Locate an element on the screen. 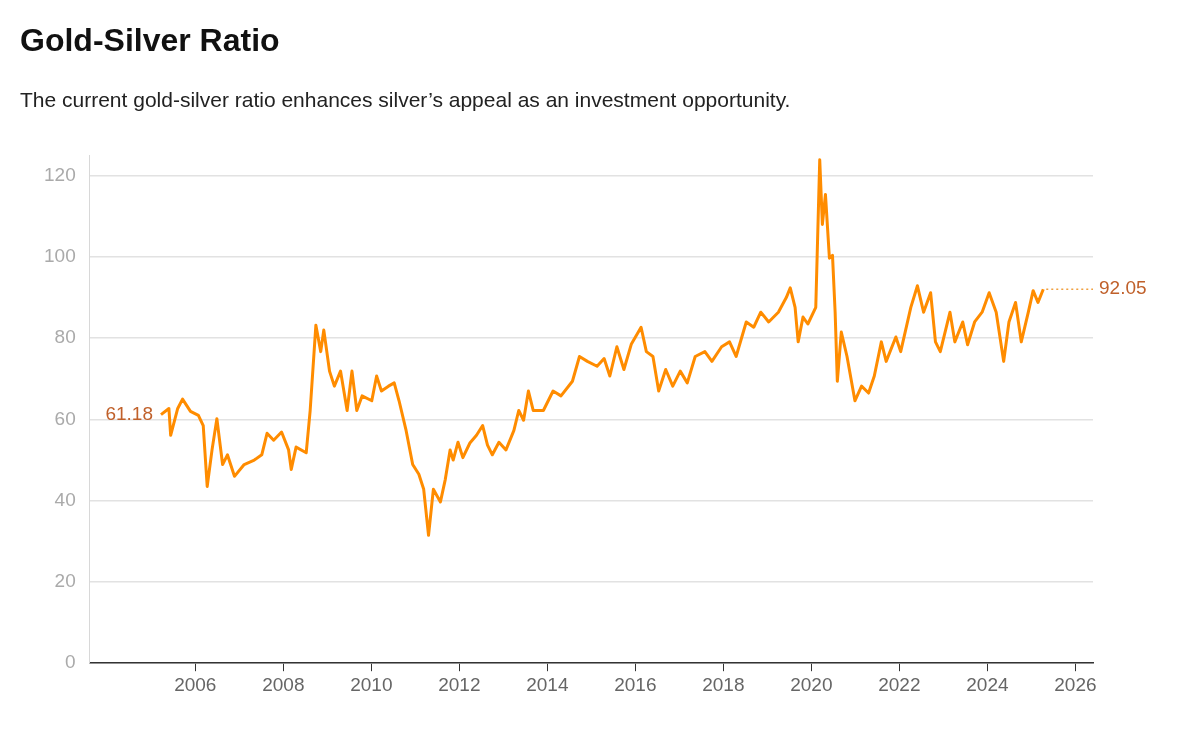 The height and width of the screenshot is (742, 1193). y-tick-label: 0 is located at coordinates (70, 662).